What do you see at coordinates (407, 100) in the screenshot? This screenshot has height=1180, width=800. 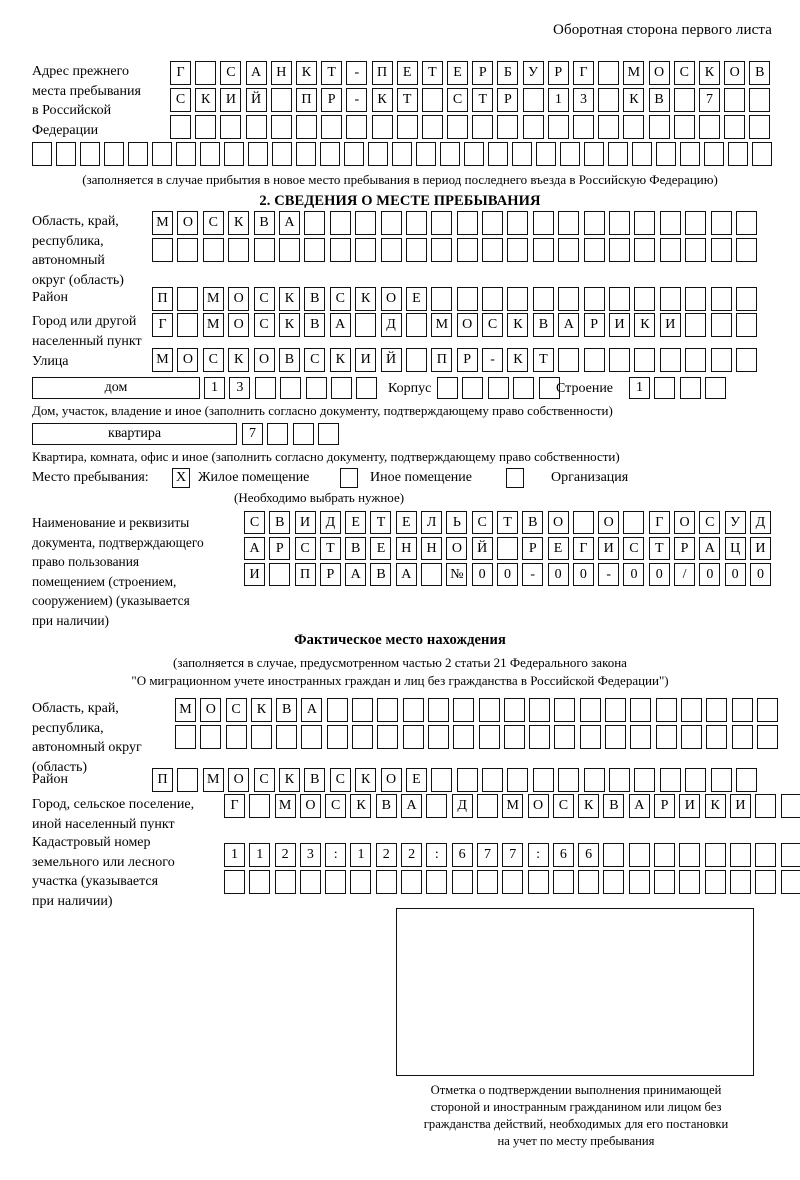 I see `prev-address-cell: Т` at bounding box center [407, 100].